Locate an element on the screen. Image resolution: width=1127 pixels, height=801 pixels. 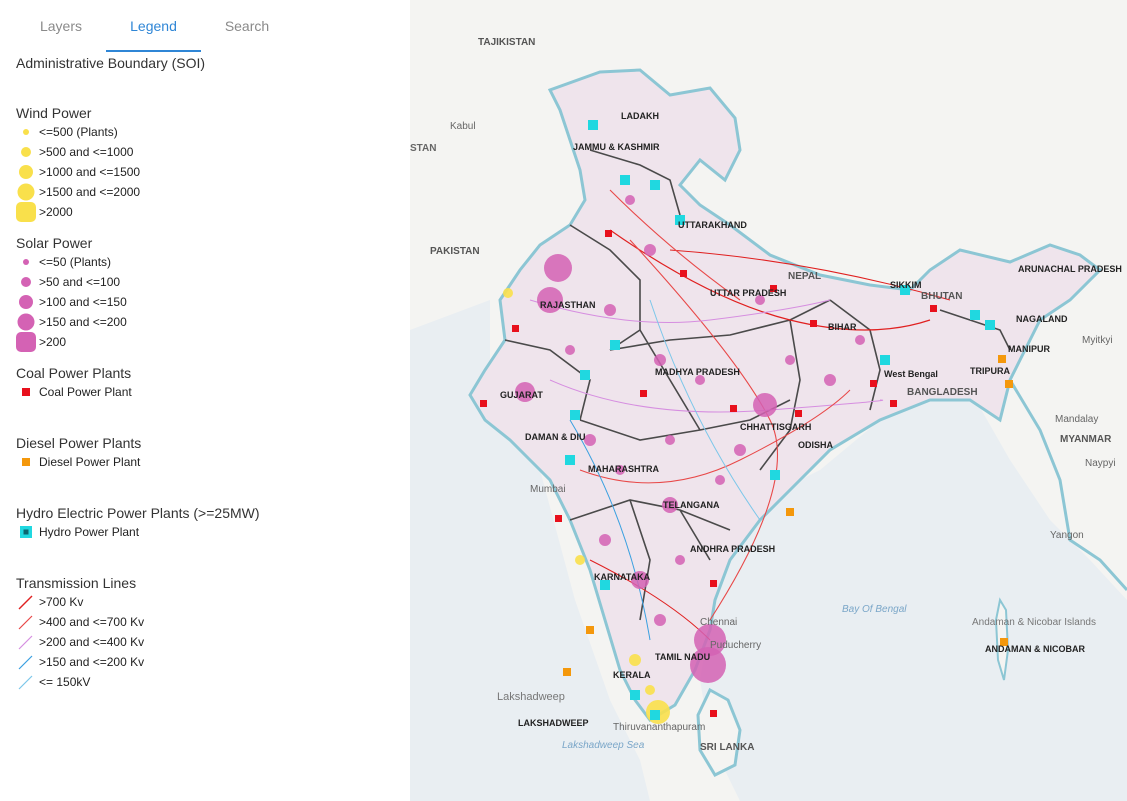
label-lakshadweep-state: LAKSHADWEEP is located at coordinates (553, 723).